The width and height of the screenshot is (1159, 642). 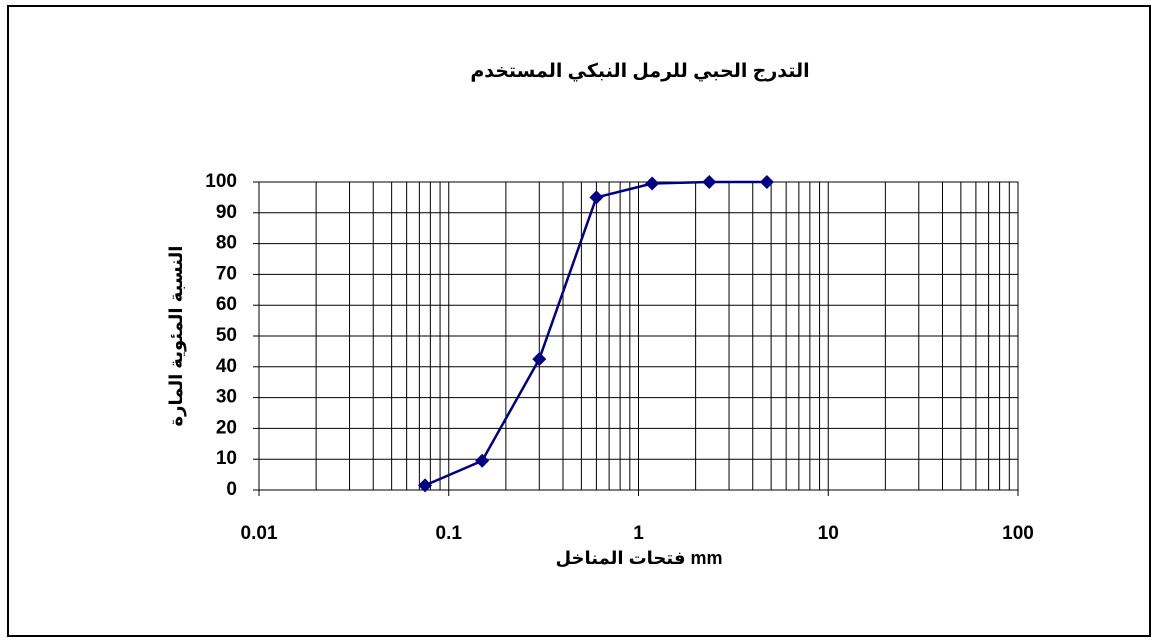 What do you see at coordinates (638, 558) in the screenshot?
I see `x-axis-label: فتحات المناخل mm` at bounding box center [638, 558].